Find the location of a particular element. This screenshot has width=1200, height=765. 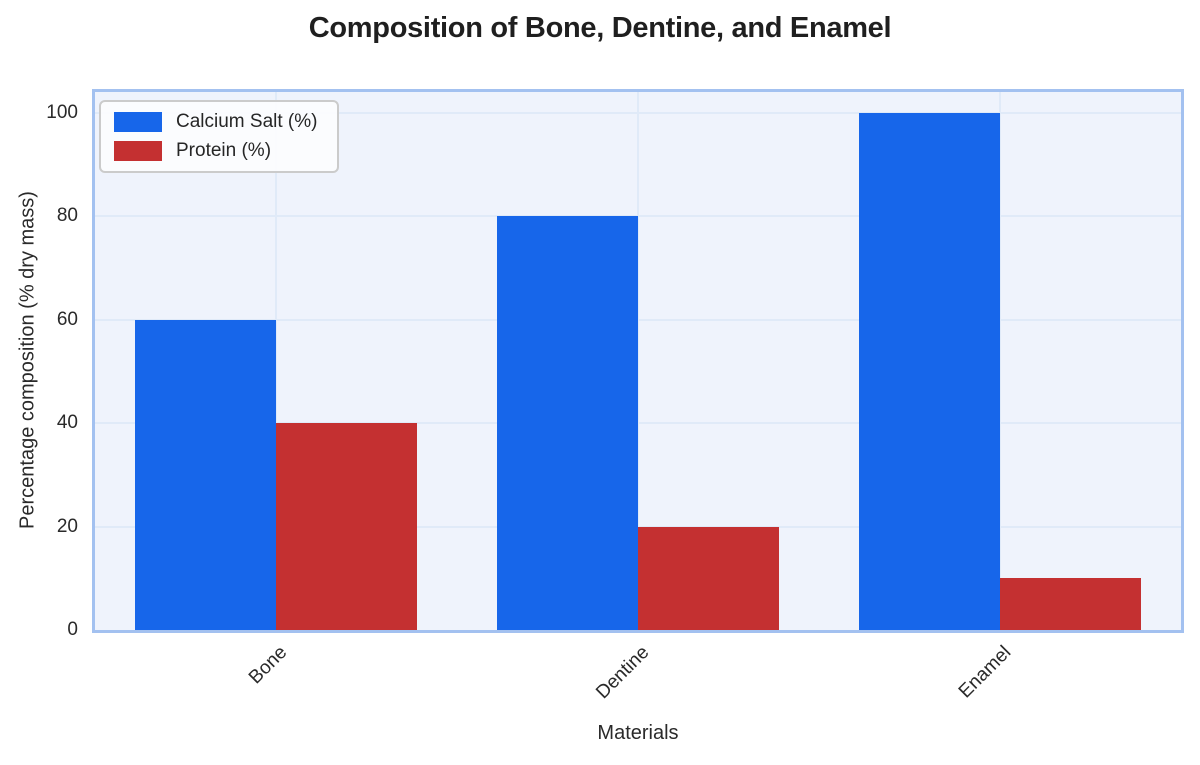

legend-label: Protein (%) is located at coordinates (224, 150).